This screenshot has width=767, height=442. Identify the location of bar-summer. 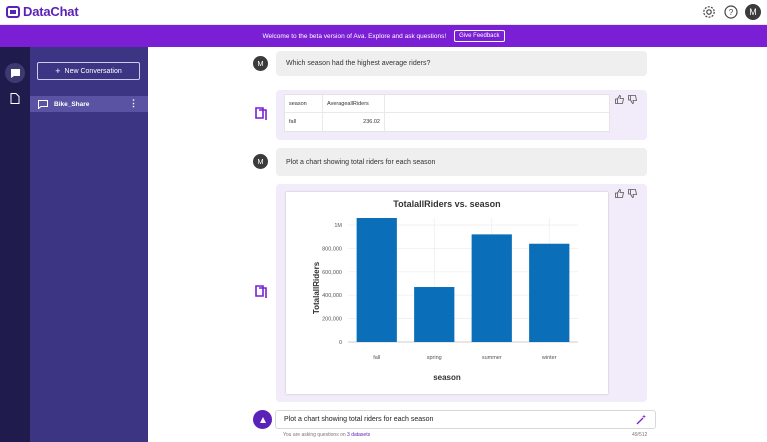
(491, 288).